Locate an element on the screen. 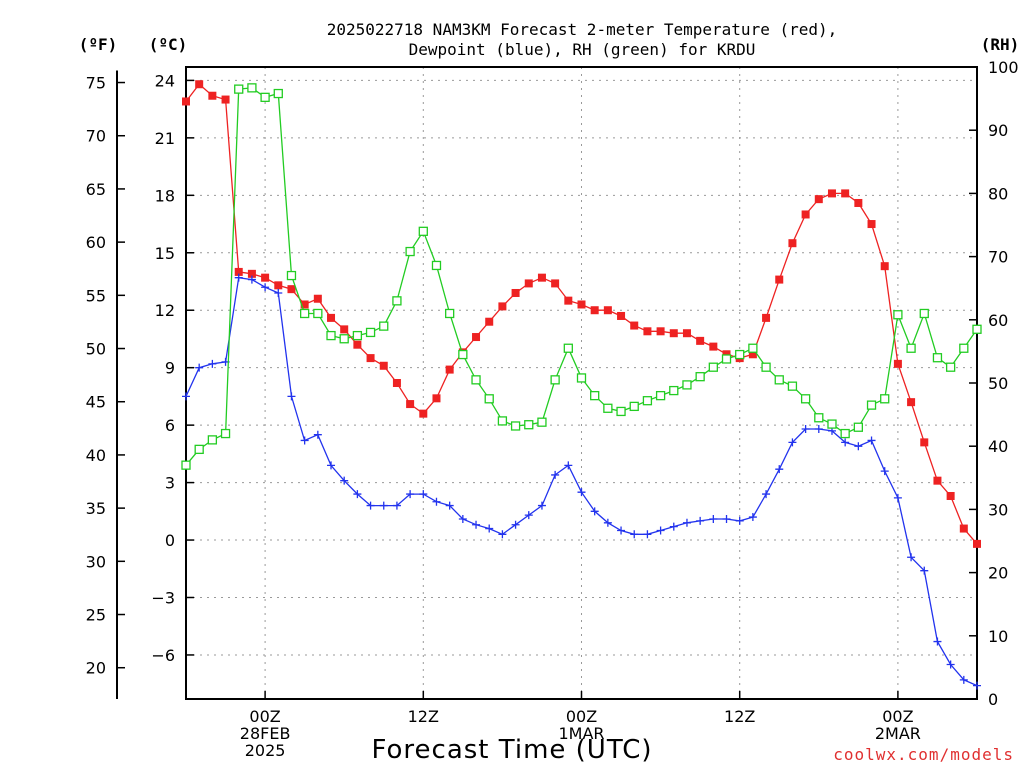  fahrenheit-tick-label: 50 is located at coordinates (96, 349).